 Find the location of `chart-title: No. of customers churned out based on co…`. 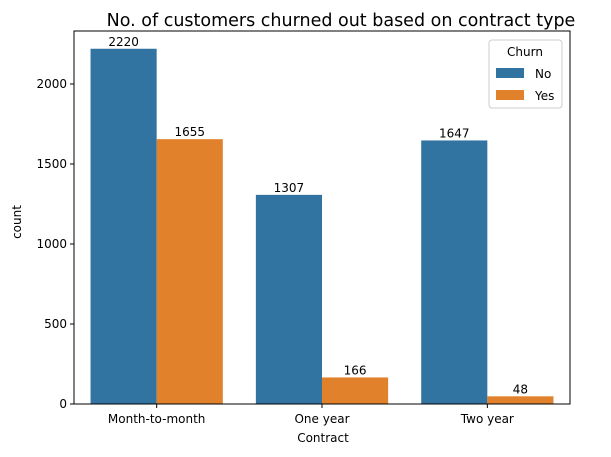

chart-title: No. of customers churned out based on co… is located at coordinates (341, 21).